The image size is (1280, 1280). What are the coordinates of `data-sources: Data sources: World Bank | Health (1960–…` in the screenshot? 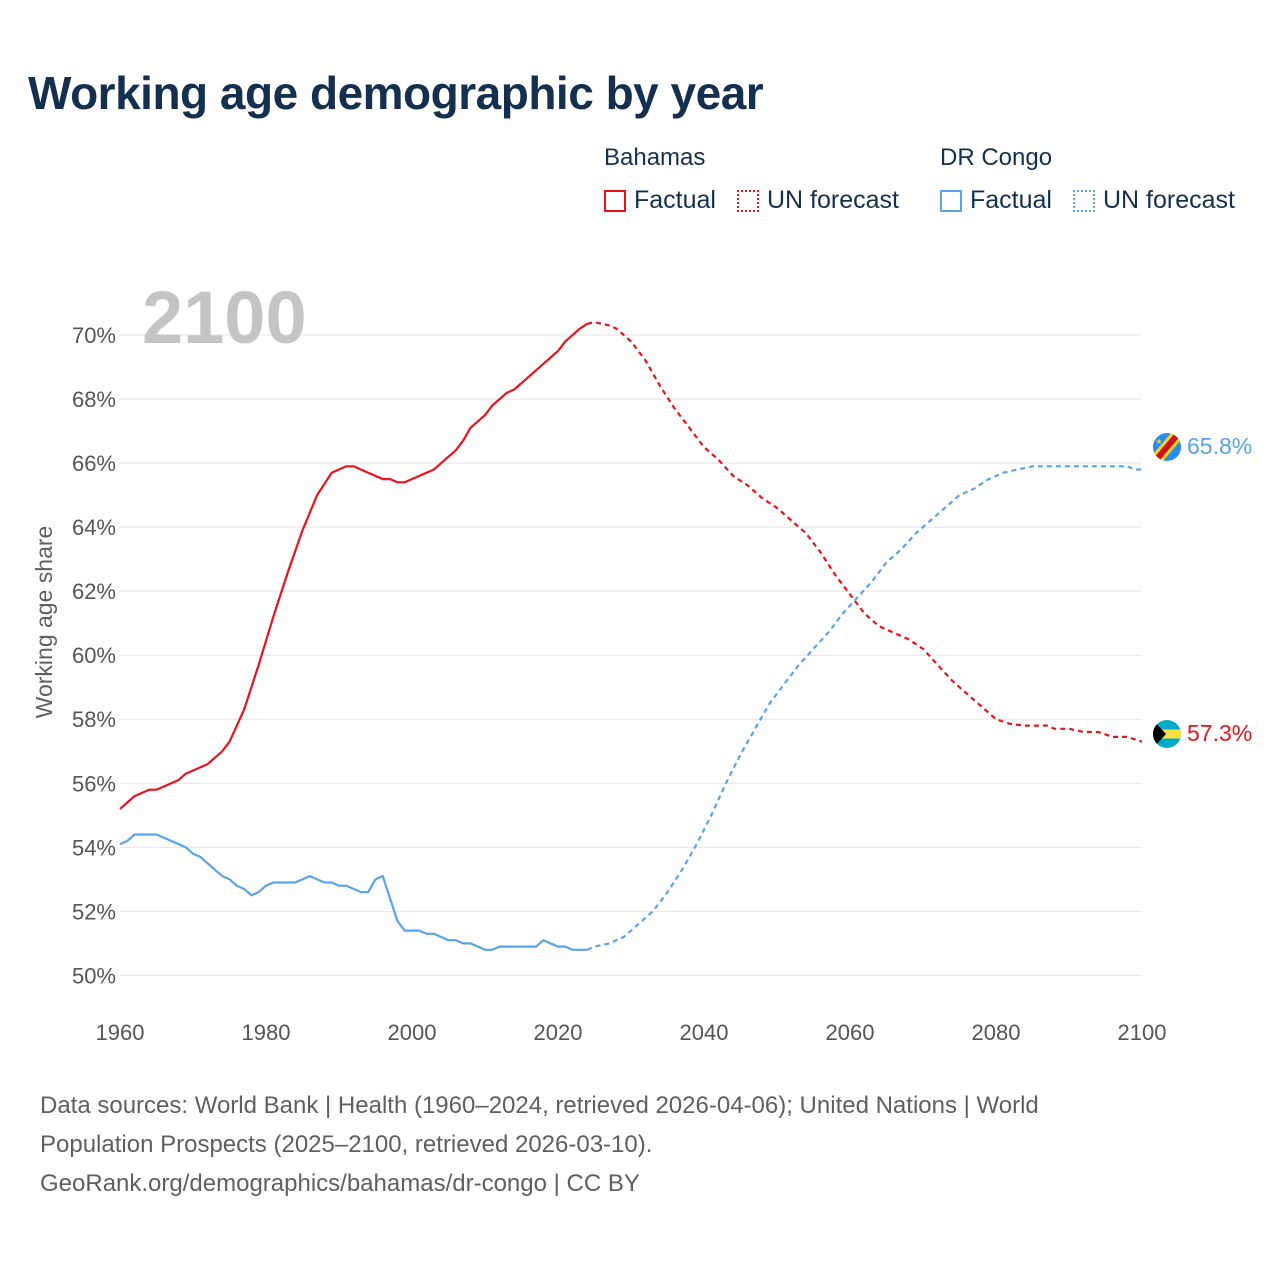 It's located at (640, 1144).